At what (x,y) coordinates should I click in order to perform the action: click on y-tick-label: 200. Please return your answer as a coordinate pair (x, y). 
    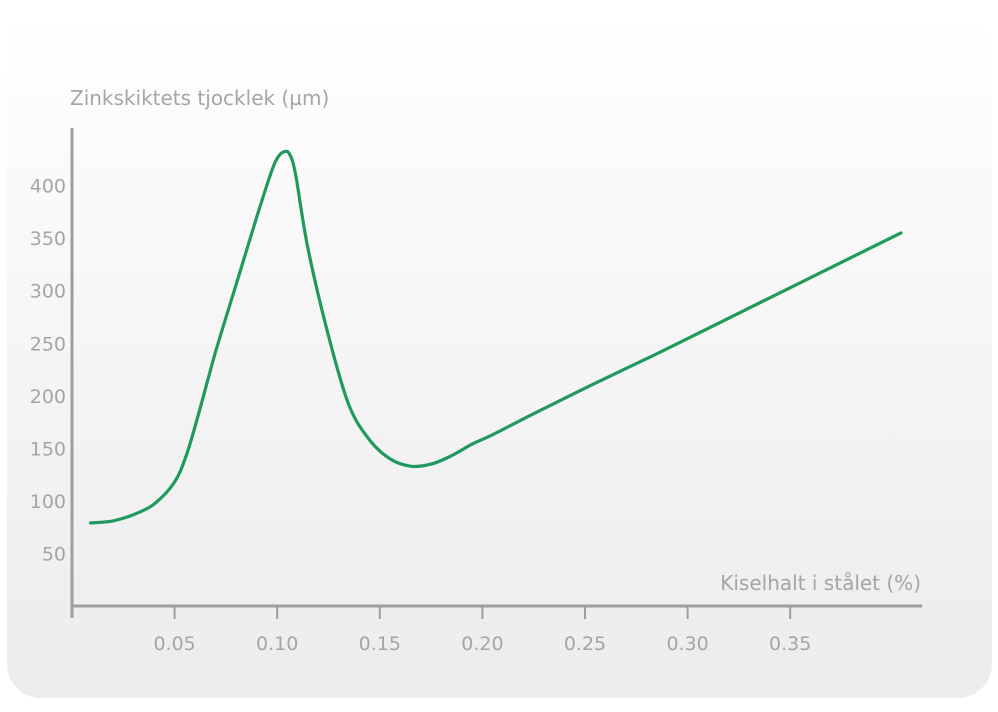
    Looking at the image, I should click on (48, 397).